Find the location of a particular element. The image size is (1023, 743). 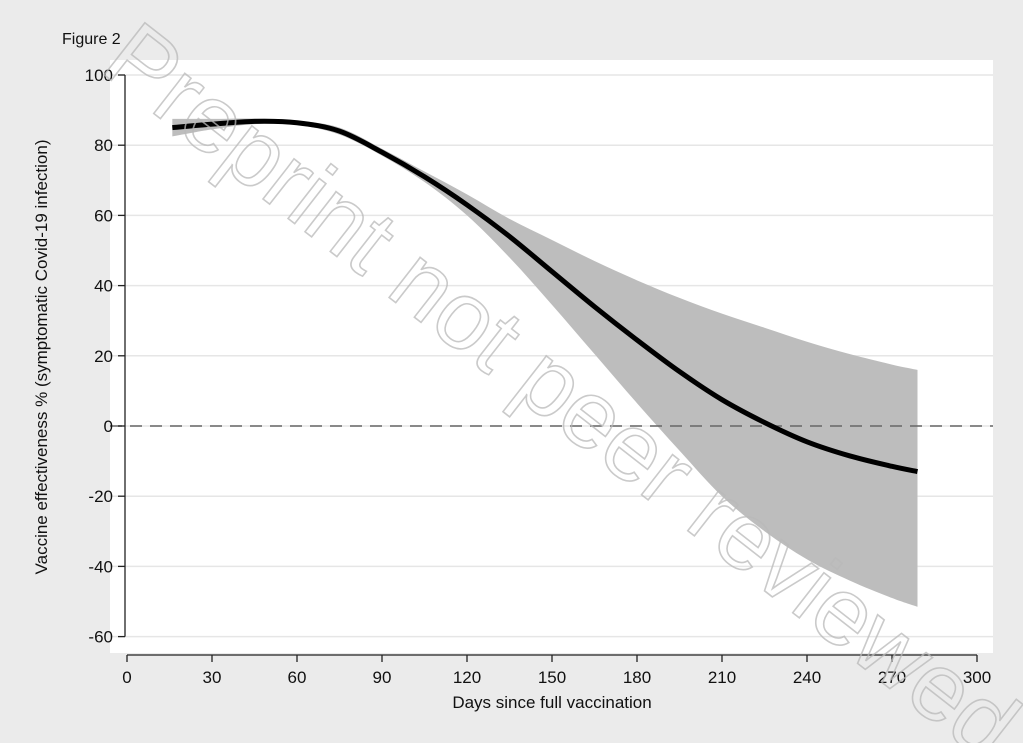

y-tick-label: 0 is located at coordinates (108, 426).